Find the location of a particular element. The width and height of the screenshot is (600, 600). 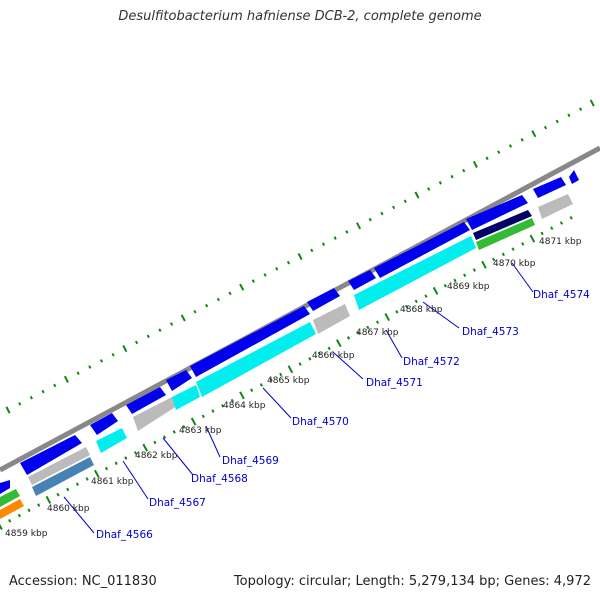

gene-label: Dhaf_4568 is located at coordinates (219, 479).